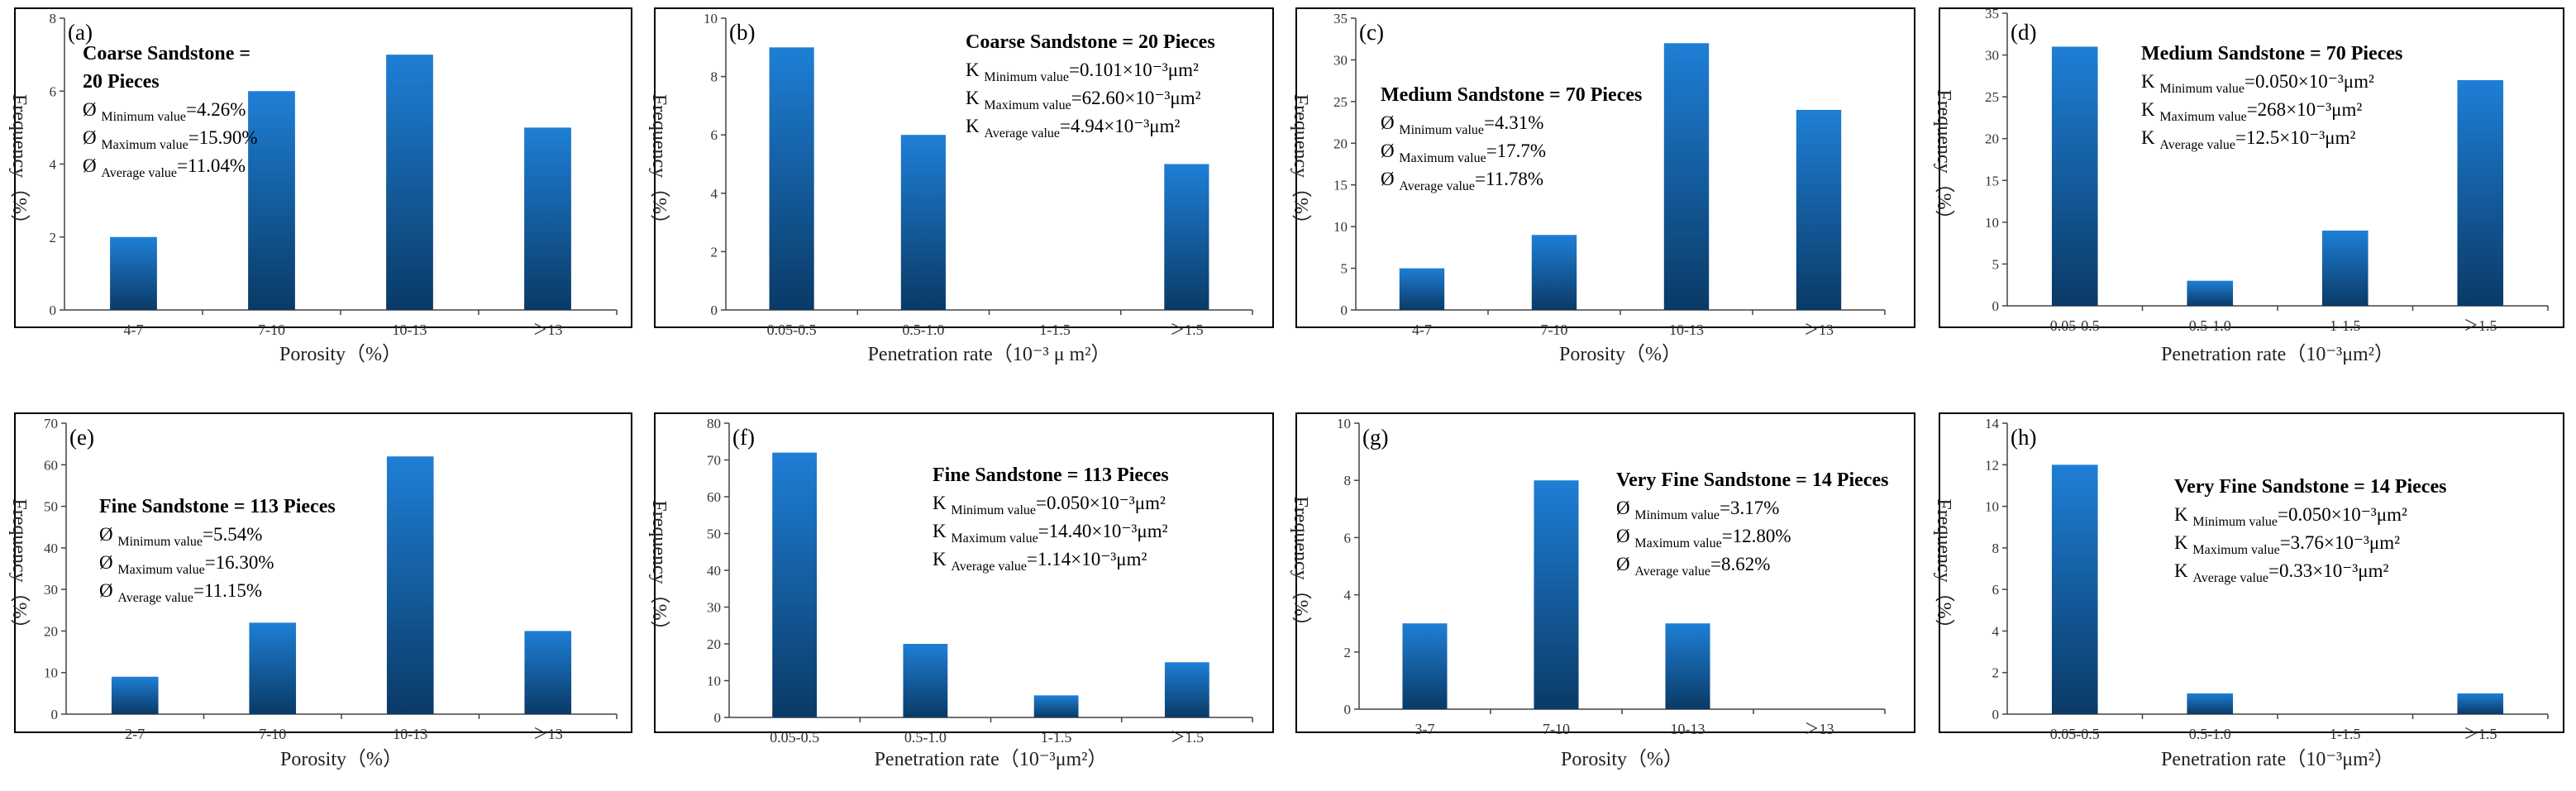  What do you see at coordinates (991, 759) in the screenshot?
I see `x-axis-title: Penetration rate（10⁻³μm²）` at bounding box center [991, 759].